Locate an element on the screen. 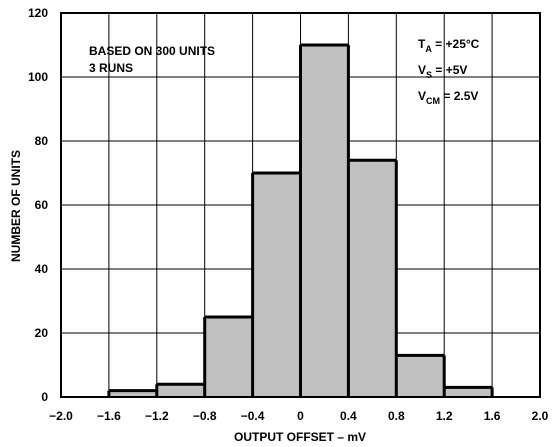 The image size is (553, 447). sample-note-line-1: BASED ON 300 UNITS is located at coordinates (152, 51).